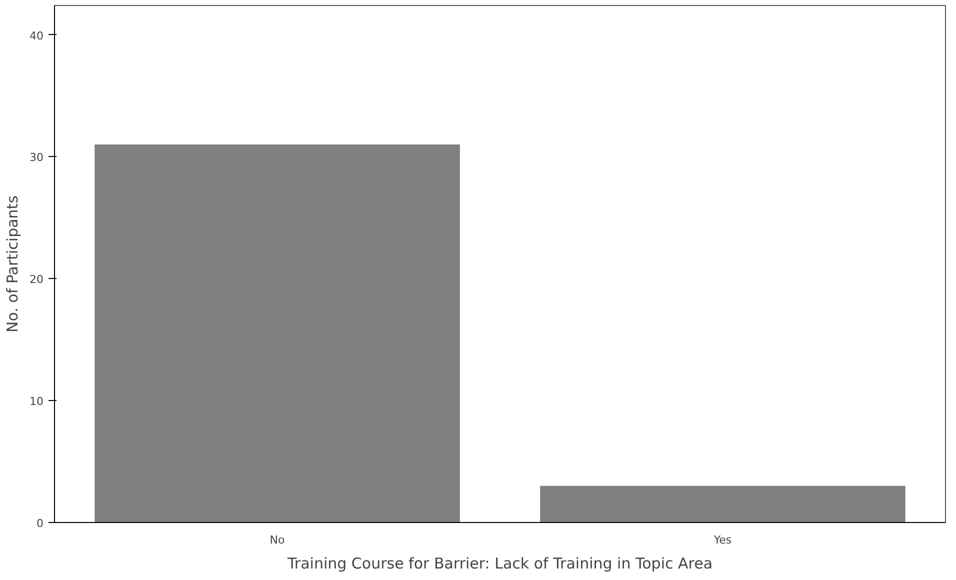  I want to click on y-tick-label: 30, so click(37, 157).